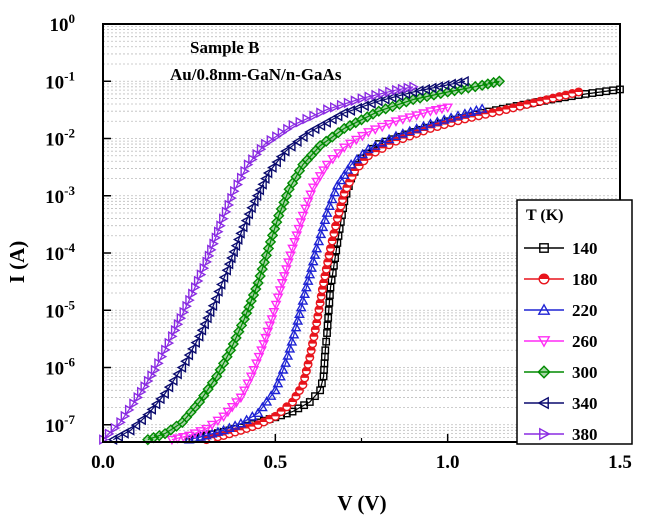 The image size is (646, 522). Describe the element at coordinates (60, 252) in the screenshot. I see `y-tick-label: 10⁻⁴` at that location.